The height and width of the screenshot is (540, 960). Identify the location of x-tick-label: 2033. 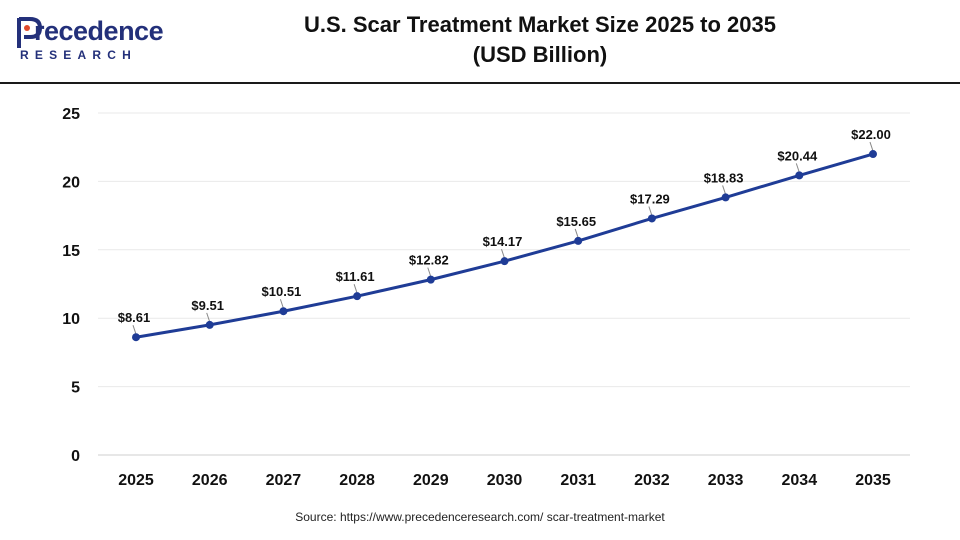
(726, 480).